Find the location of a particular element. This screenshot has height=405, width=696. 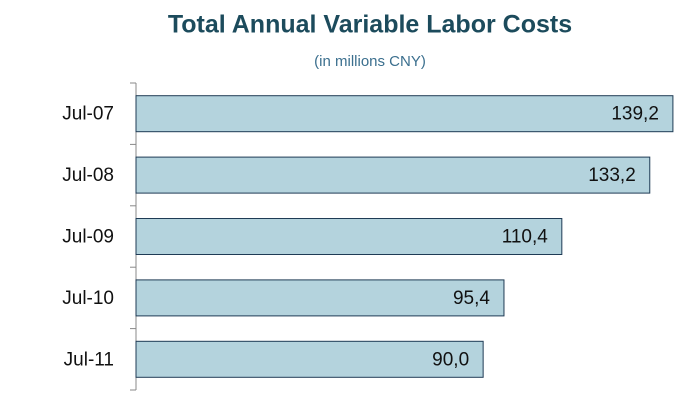

y-tick-label: Jul-08 is located at coordinates (88, 175).